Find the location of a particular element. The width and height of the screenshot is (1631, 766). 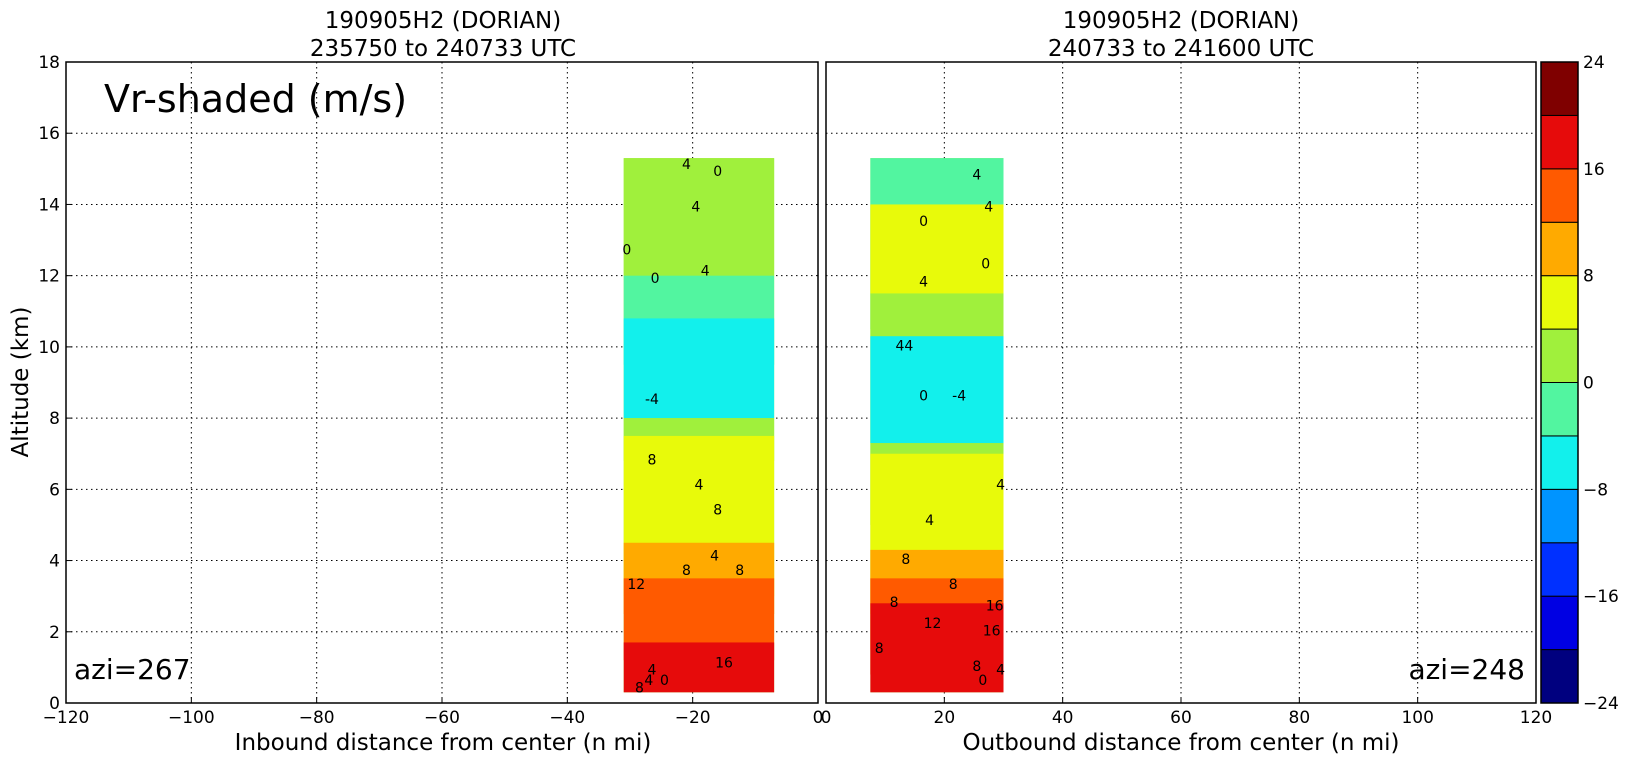

colorbar-tick-label: −8 is located at coordinates (1595, 490).